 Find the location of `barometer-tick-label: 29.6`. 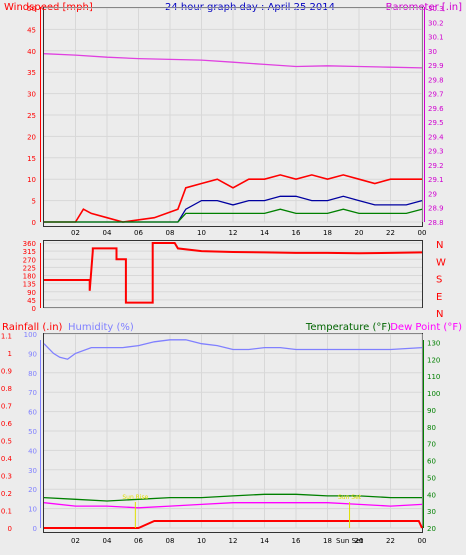

barometer-tick-label: 29.6 is located at coordinates (436, 109).